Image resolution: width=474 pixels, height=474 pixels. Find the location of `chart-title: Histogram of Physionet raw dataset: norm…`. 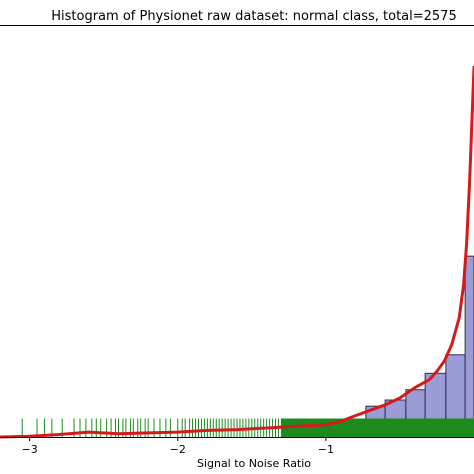

chart-title: Histogram of Physionet raw dataset: norm… is located at coordinates (253, 16).